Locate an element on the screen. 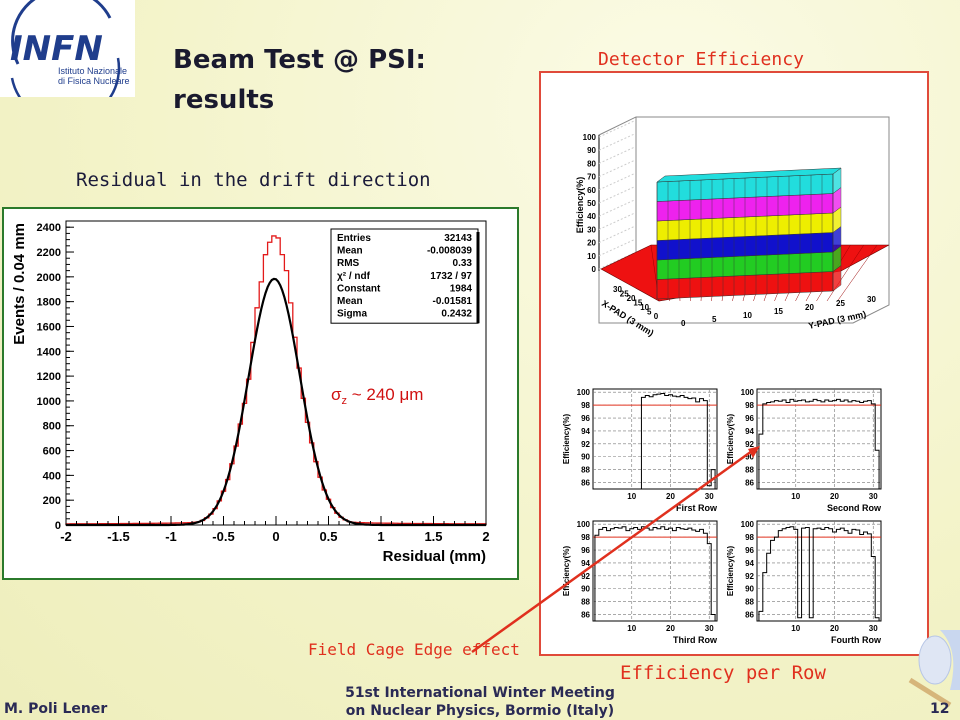 This screenshot has width=960, height=720. lego-y-tick-label: 25 is located at coordinates (840, 303).